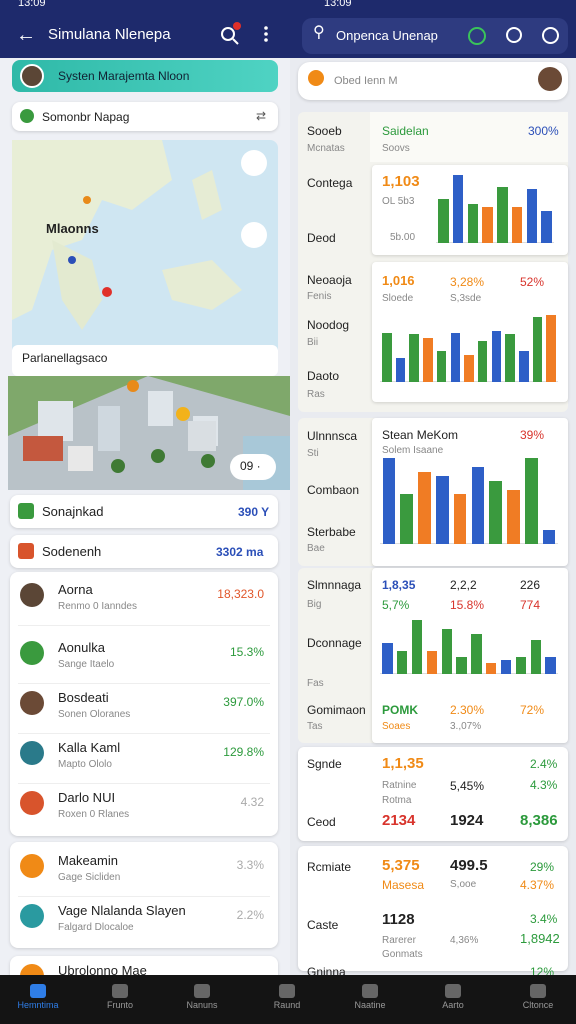 Image resolution: width=576 pixels, height=1024 pixels. I want to click on nav-label: Naatine, so click(370, 1005).